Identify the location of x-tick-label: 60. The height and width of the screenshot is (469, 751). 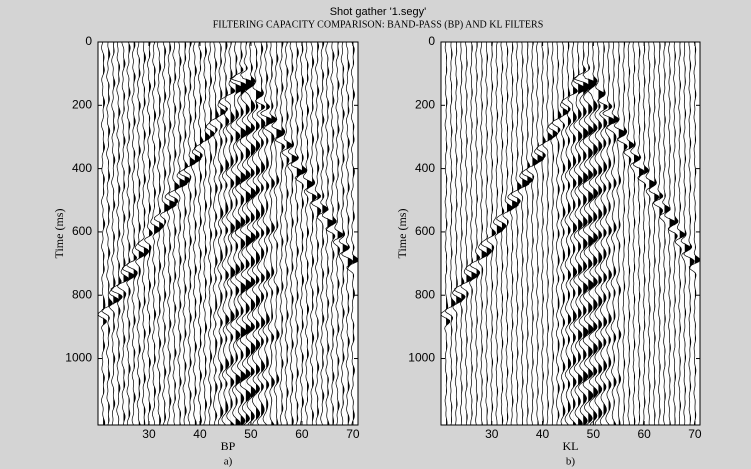
(644, 434).